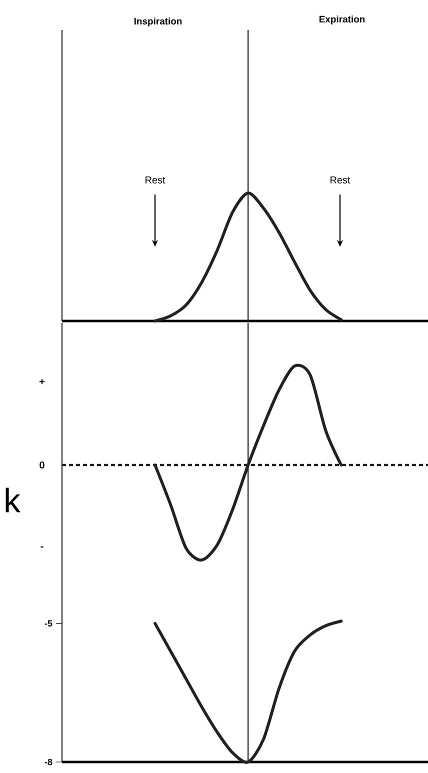 Image resolution: width=428 pixels, height=773 pixels. Describe the element at coordinates (13, 500) in the screenshot. I see `text: k` at that location.